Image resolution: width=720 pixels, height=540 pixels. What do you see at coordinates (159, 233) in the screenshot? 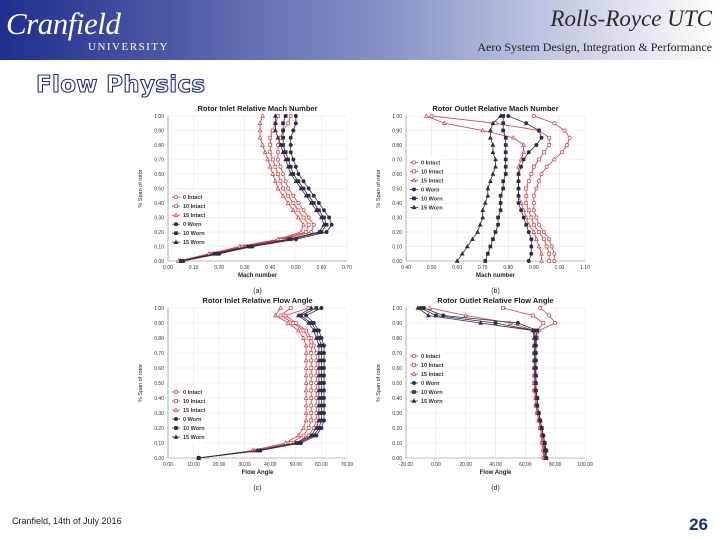
I see `y-tick-label: 0.20` at bounding box center [159, 233].